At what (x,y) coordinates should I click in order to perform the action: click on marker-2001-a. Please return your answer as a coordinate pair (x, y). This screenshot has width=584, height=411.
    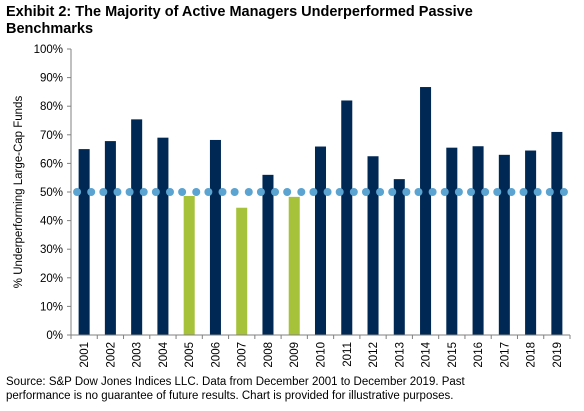
    Looking at the image, I should click on (77, 192).